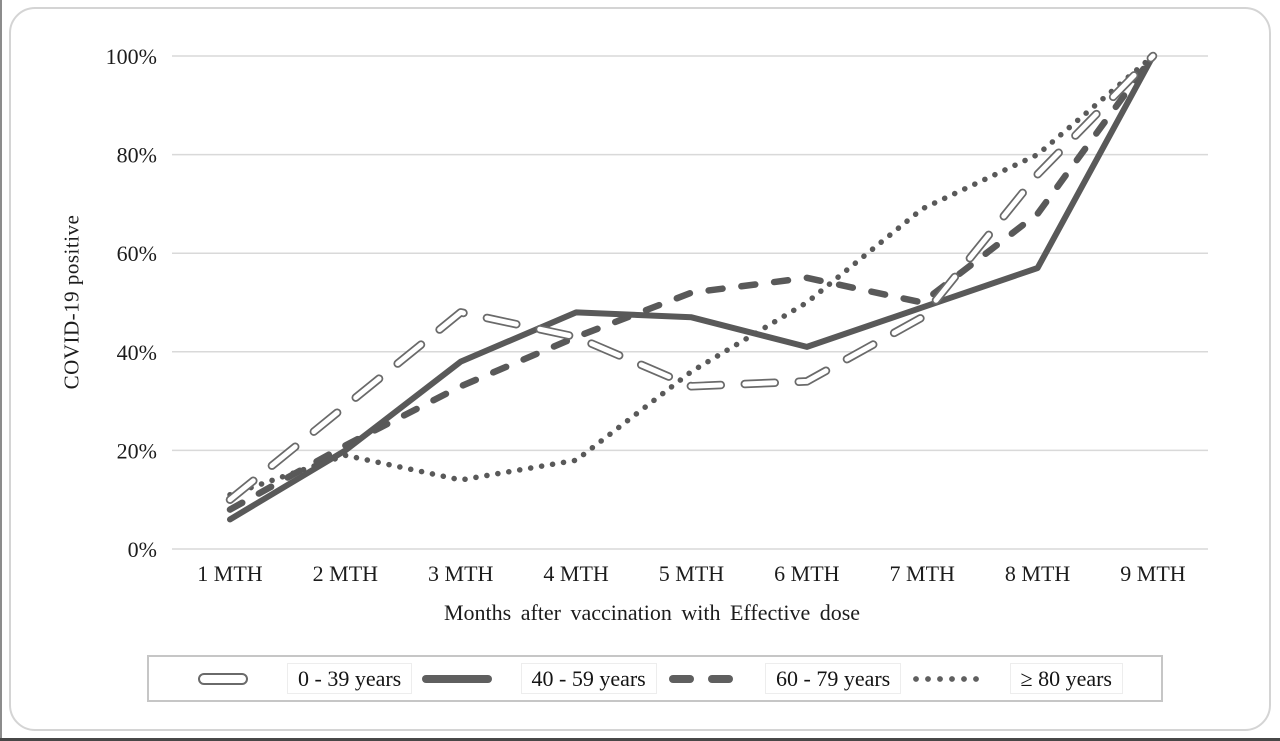  What do you see at coordinates (137, 352) in the screenshot?
I see `y-tick-label-40: 40%` at bounding box center [137, 352].